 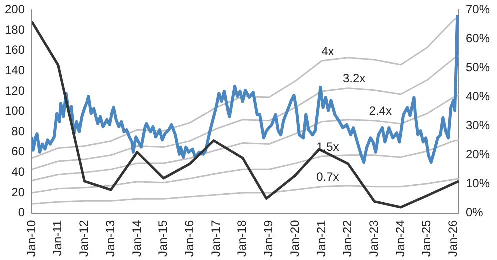 What do you see at coordinates (478, 183) in the screenshot?
I see `y2-tick-label: 10%` at bounding box center [478, 183].